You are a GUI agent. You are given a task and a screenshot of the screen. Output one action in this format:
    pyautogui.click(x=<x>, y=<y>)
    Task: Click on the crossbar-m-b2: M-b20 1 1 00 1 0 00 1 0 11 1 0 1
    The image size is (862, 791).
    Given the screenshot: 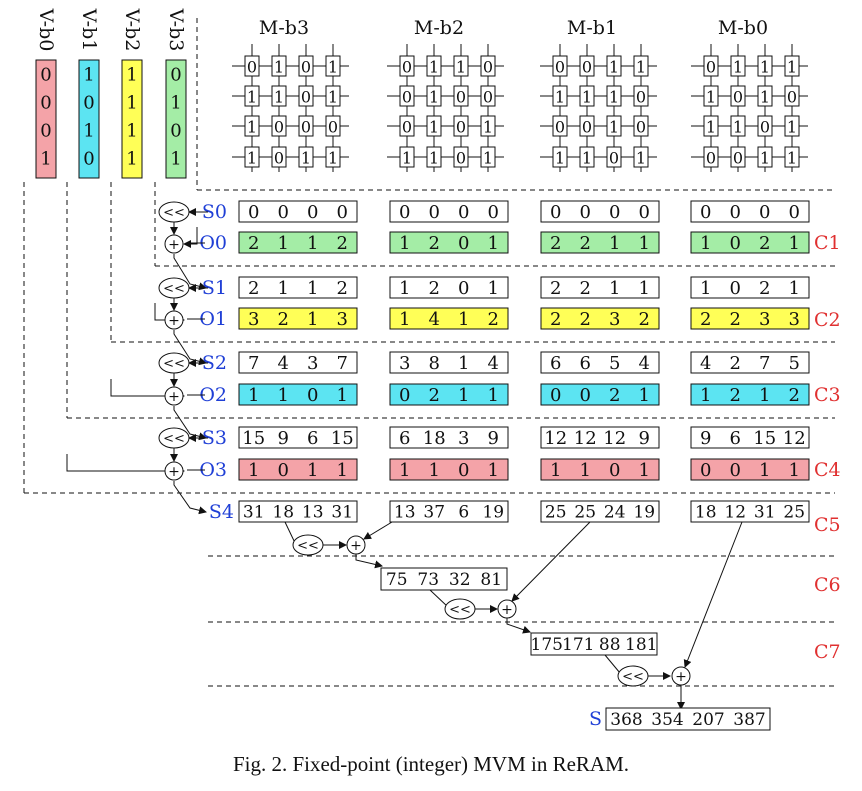 What is the action you would take?
    pyautogui.click(x=445, y=94)
    